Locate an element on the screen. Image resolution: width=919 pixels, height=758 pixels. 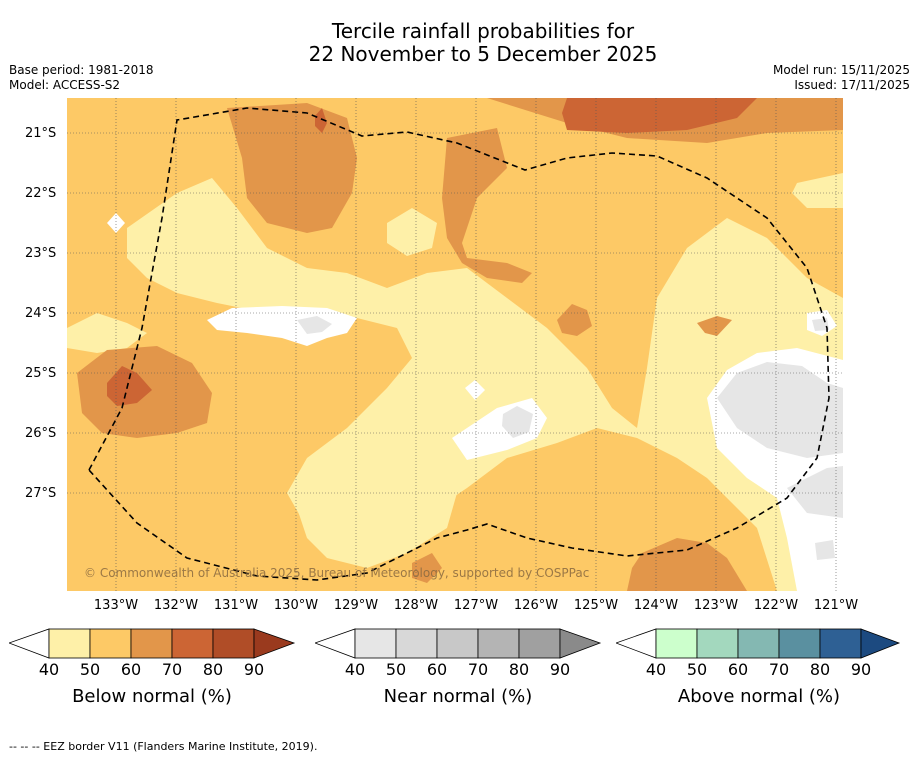
lat-label: 26°S is located at coordinates (41, 433).